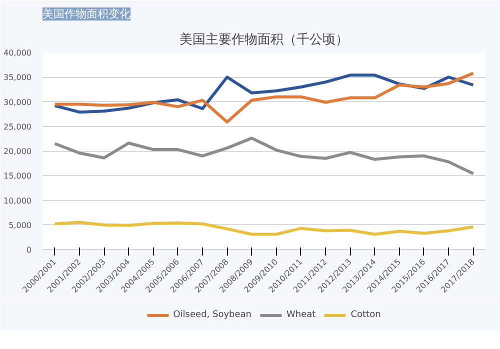 The image size is (500, 349). I want to click on y-tick-label: 20,000, so click(18, 151).